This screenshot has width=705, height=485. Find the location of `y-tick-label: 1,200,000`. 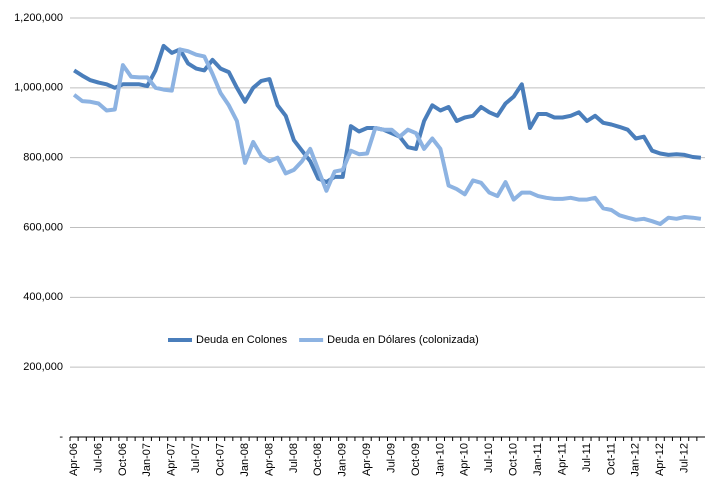

y-tick-label: 1,200,000 is located at coordinates (38, 18).